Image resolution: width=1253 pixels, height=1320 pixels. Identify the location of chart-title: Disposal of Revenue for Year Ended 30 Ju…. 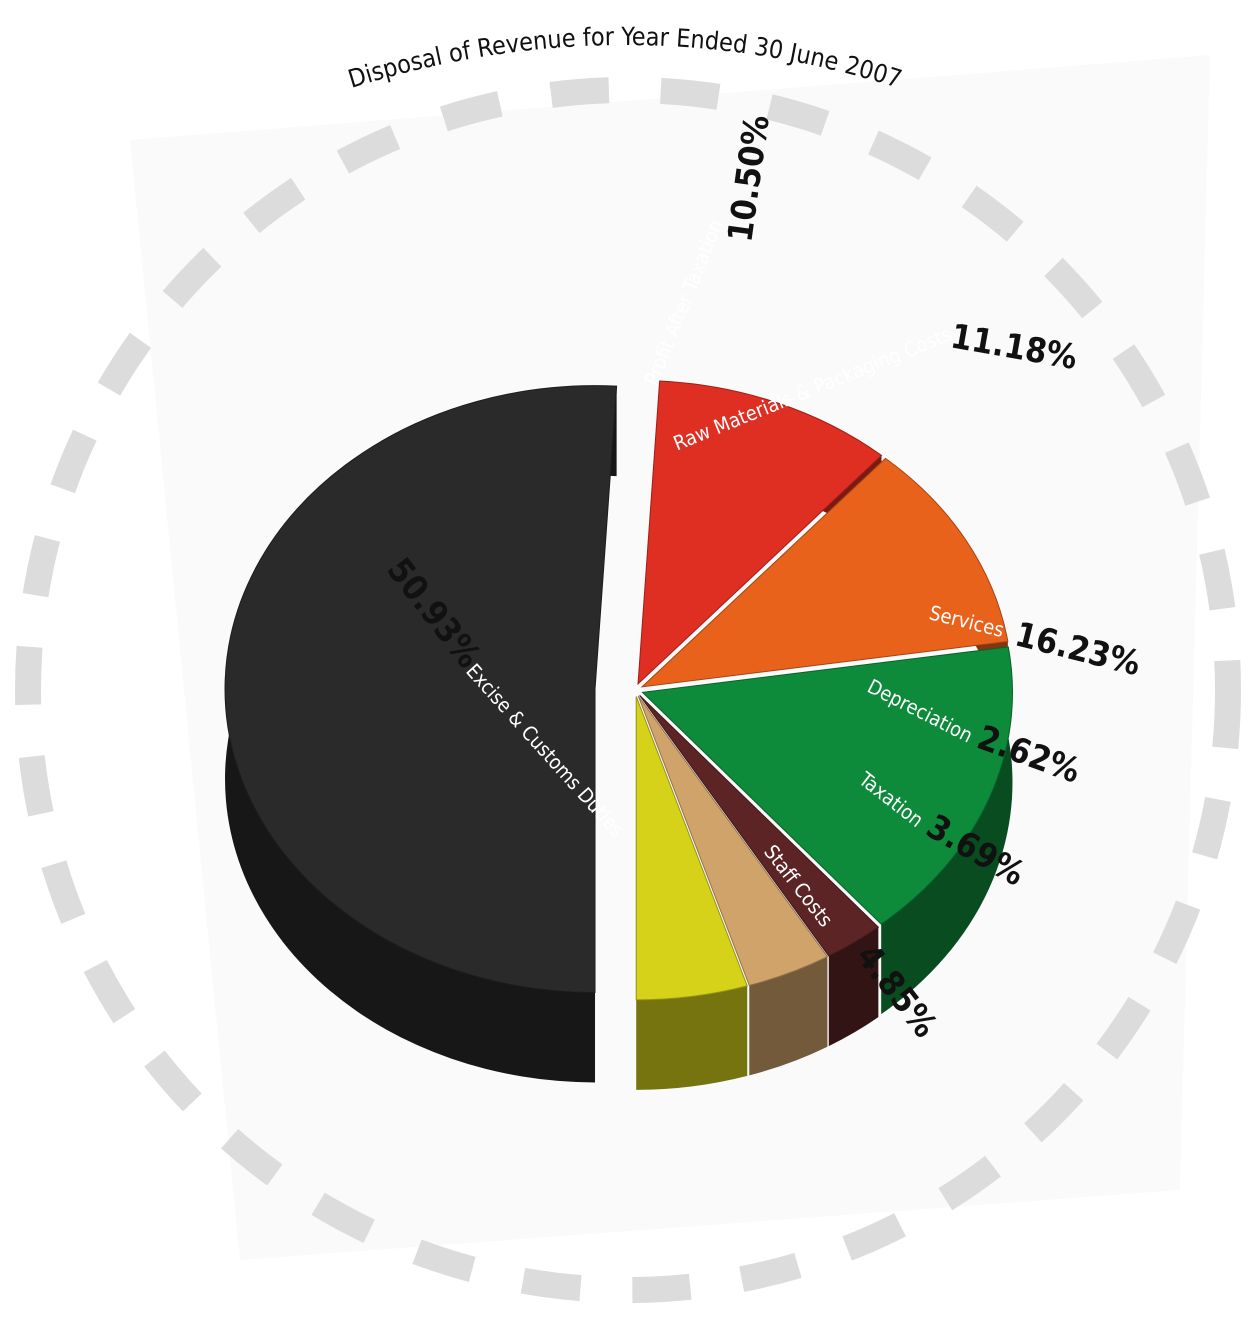
(625, 58).